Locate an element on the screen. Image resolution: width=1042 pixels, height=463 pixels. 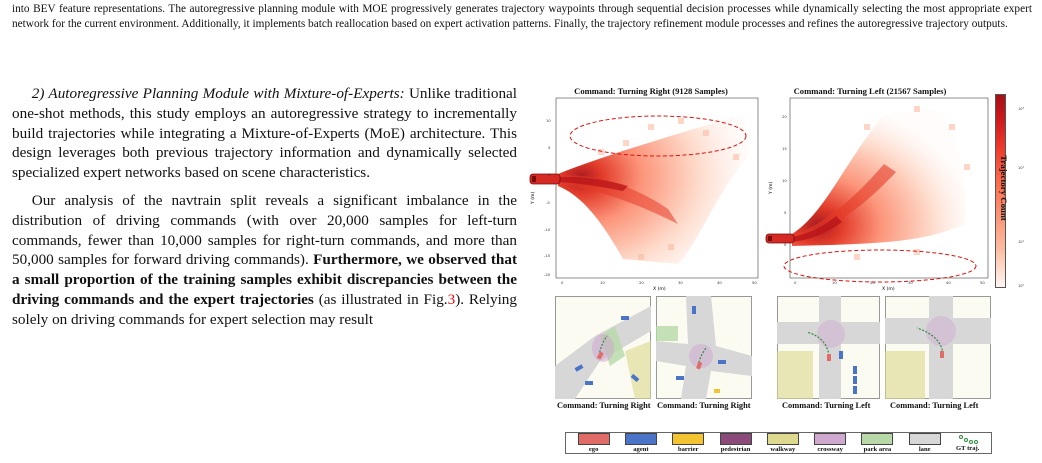
gt-trajectory-icon is located at coordinates (968, 439).